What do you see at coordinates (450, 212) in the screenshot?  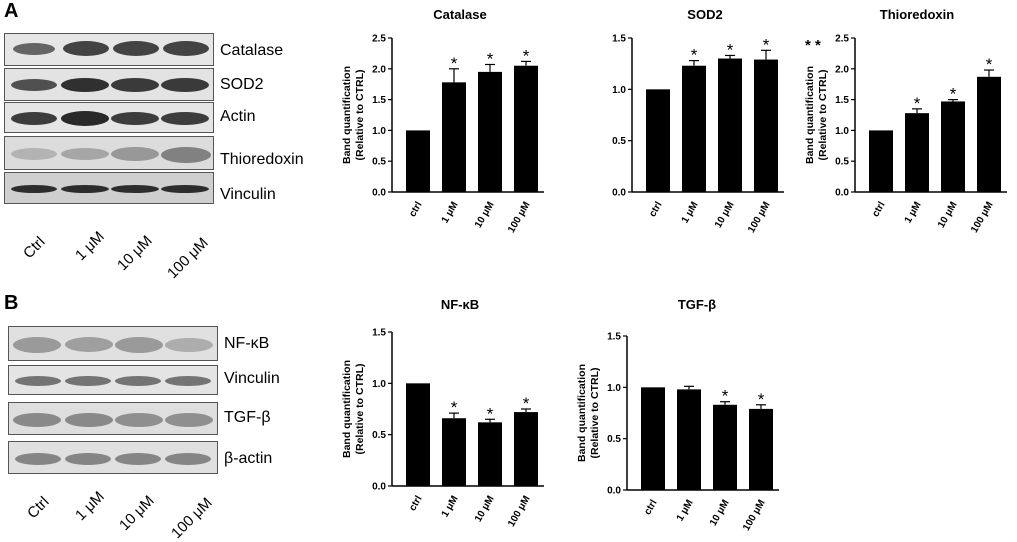 I see `x-tick-label: 1 μM` at bounding box center [450, 212].